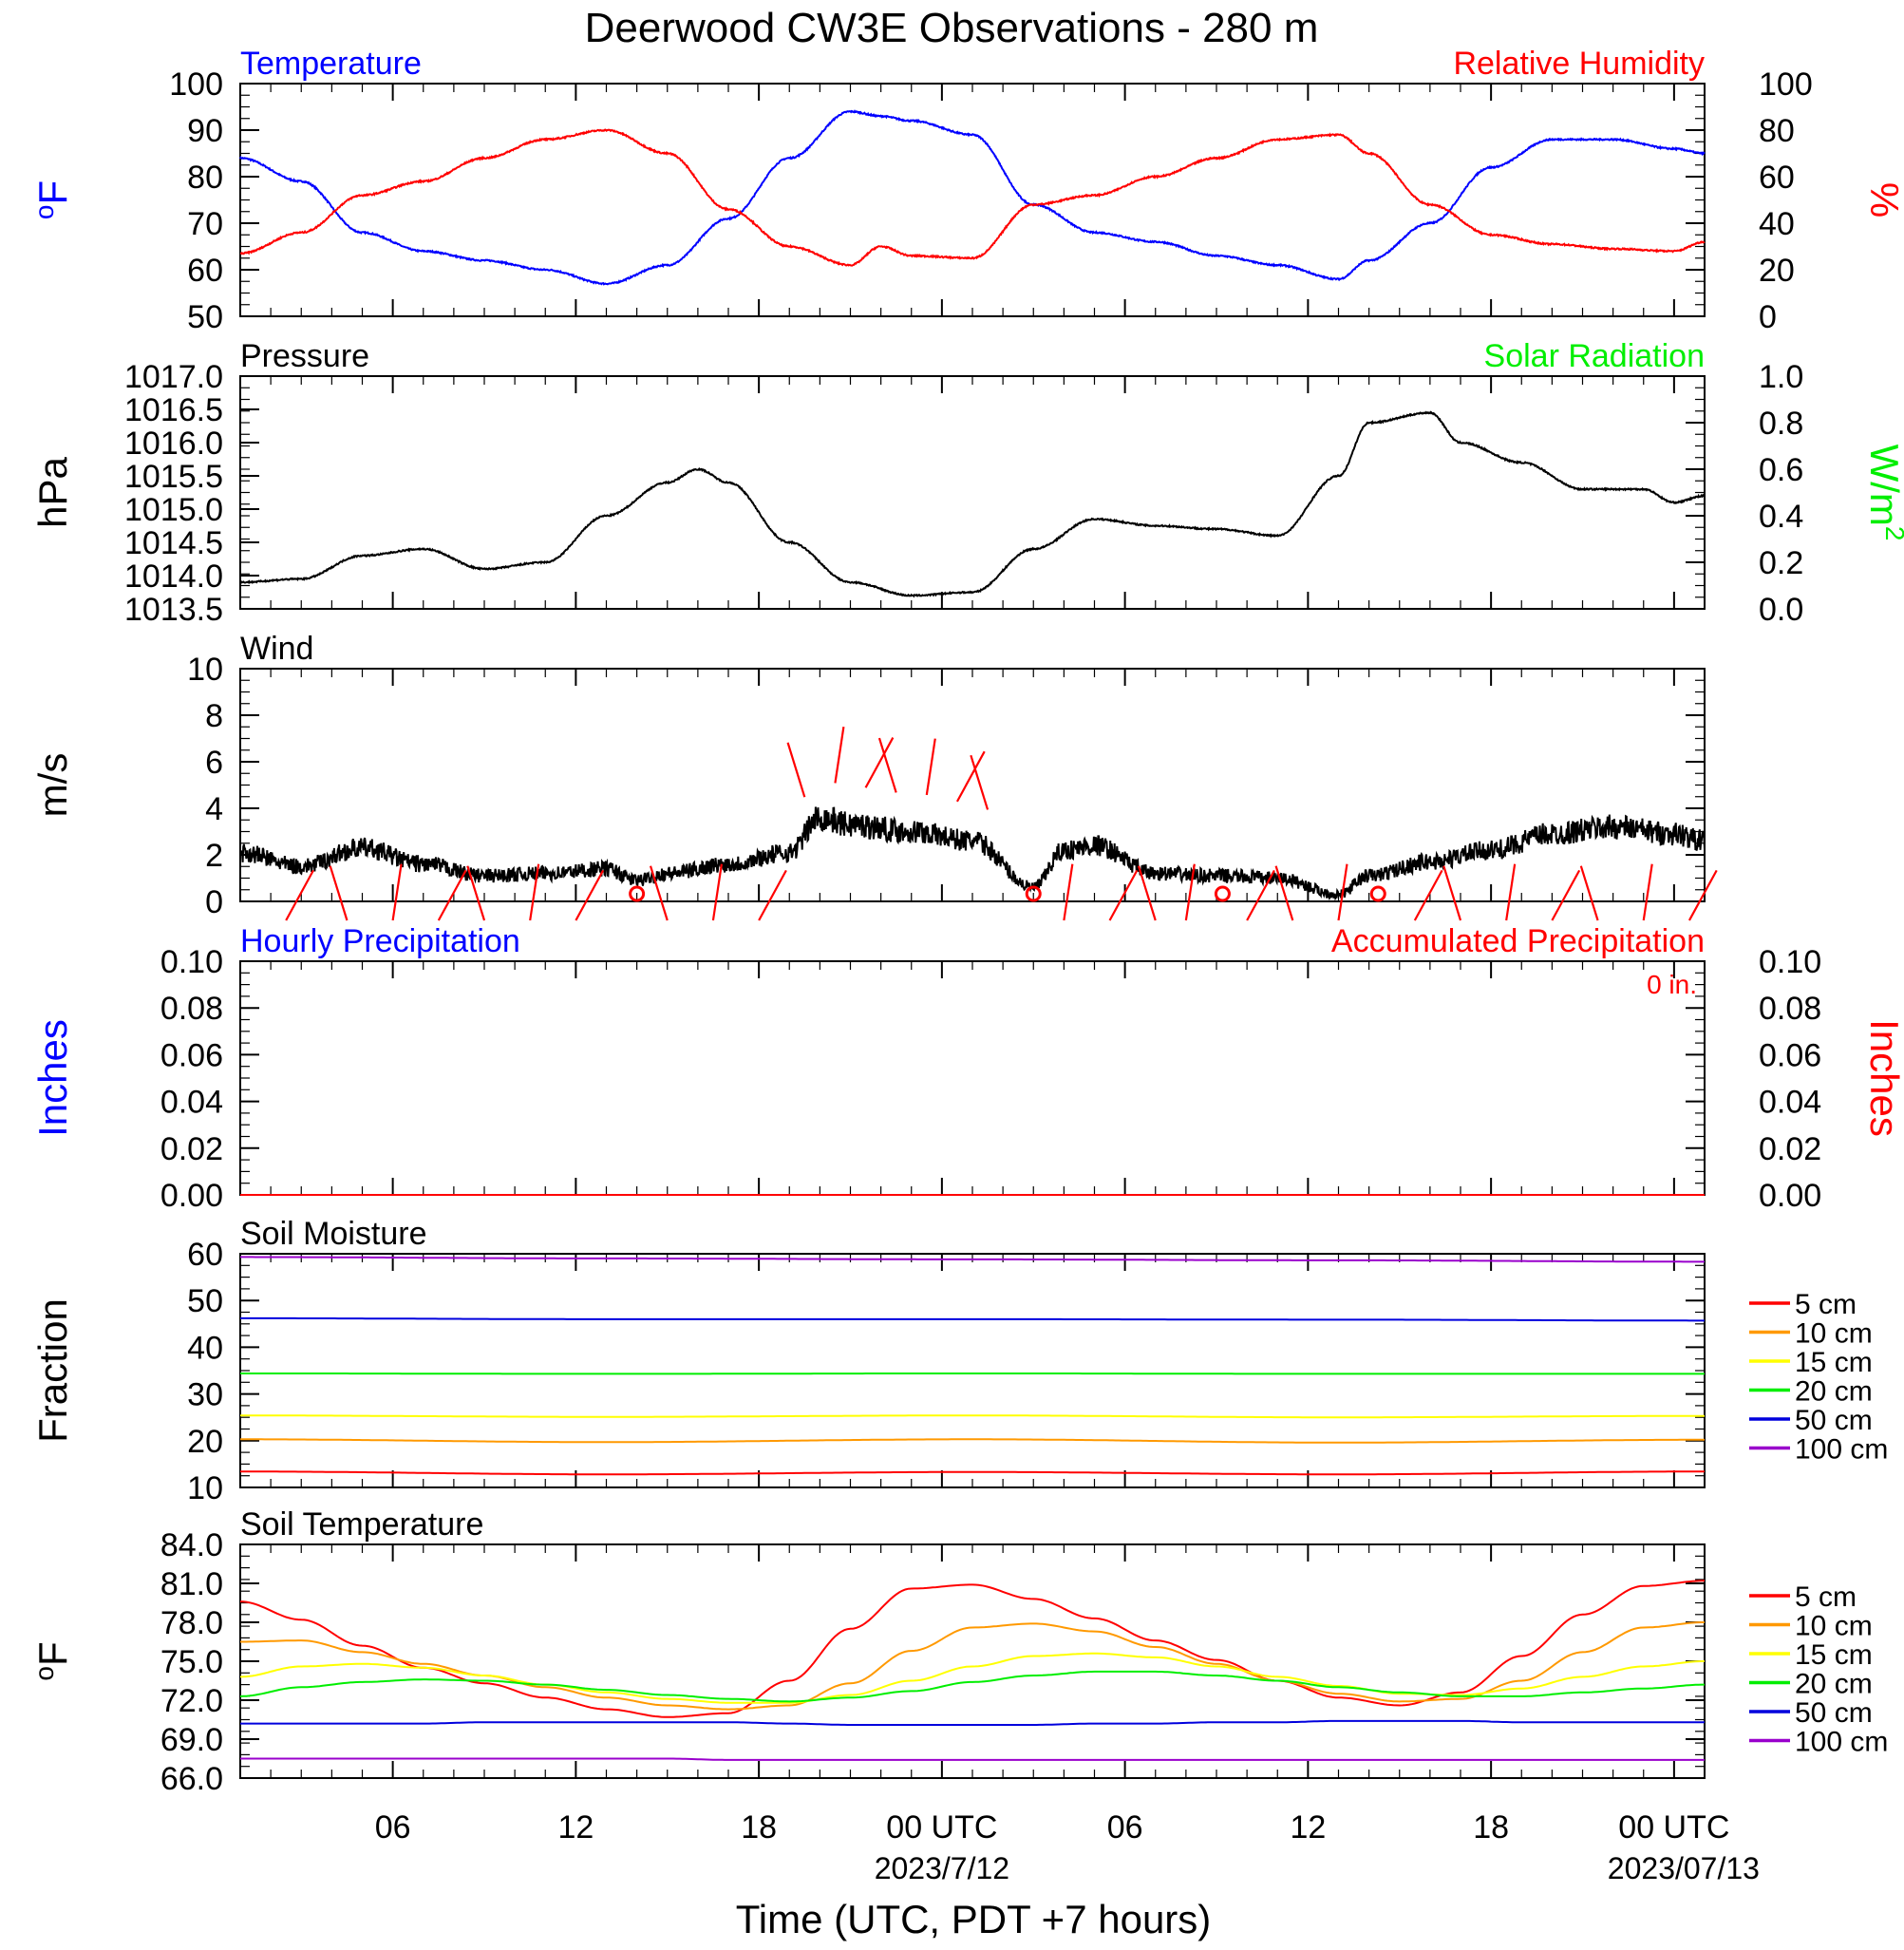  Describe the element at coordinates (205, 1301) in the screenshot. I see `y-tick-label-left: 50` at that location.